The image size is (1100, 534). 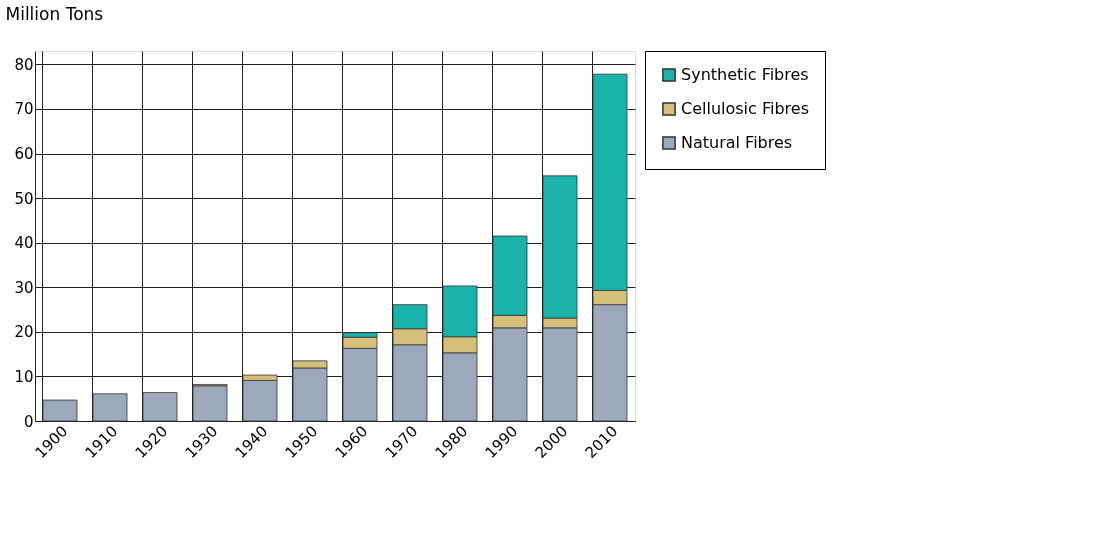 I want to click on legend-label: Cellulosic Fibres, so click(x=745, y=108).